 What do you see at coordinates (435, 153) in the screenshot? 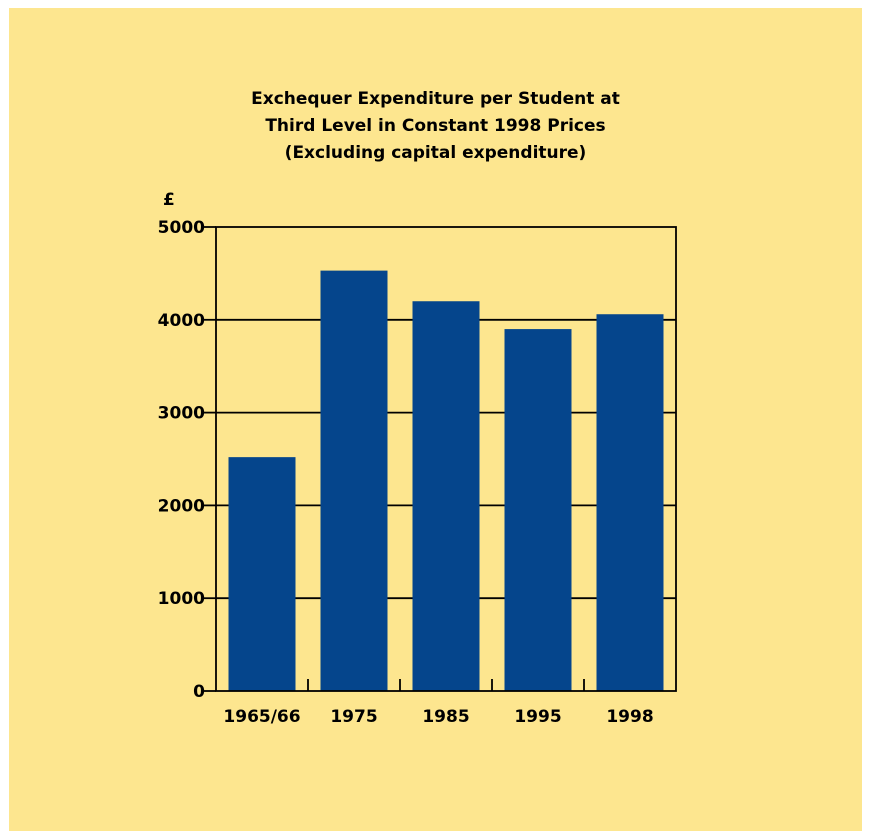
I see `chart-title-line-3: (Excluding capital expenditure)` at bounding box center [435, 153].